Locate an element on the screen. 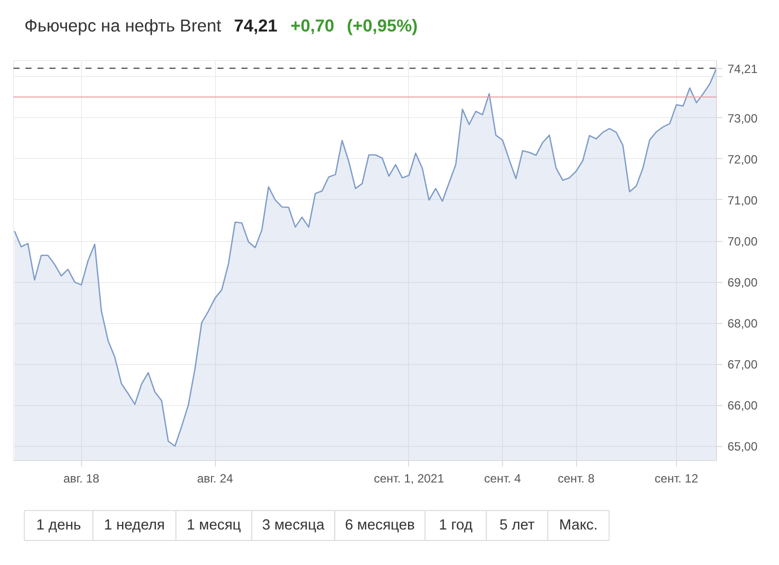  text: 1 год is located at coordinates (455, 526).